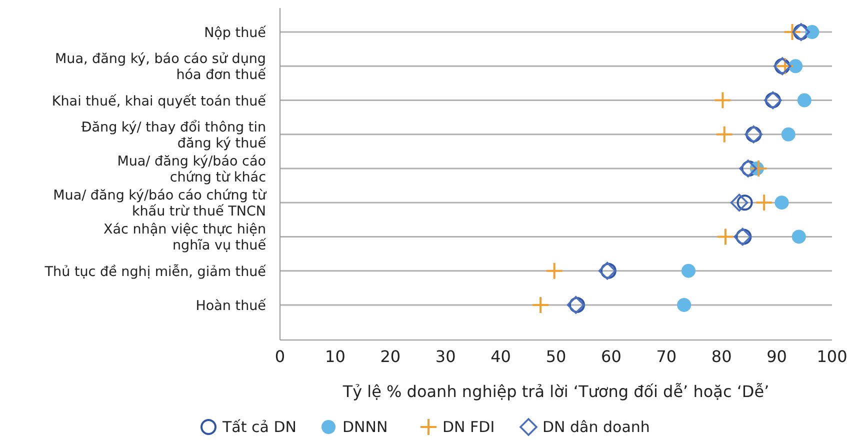  Describe the element at coordinates (161, 67) in the screenshot. I see `y-tick-label: Mua, đăng ký, báo cáo sử dụng hóa đơn thuế` at that location.